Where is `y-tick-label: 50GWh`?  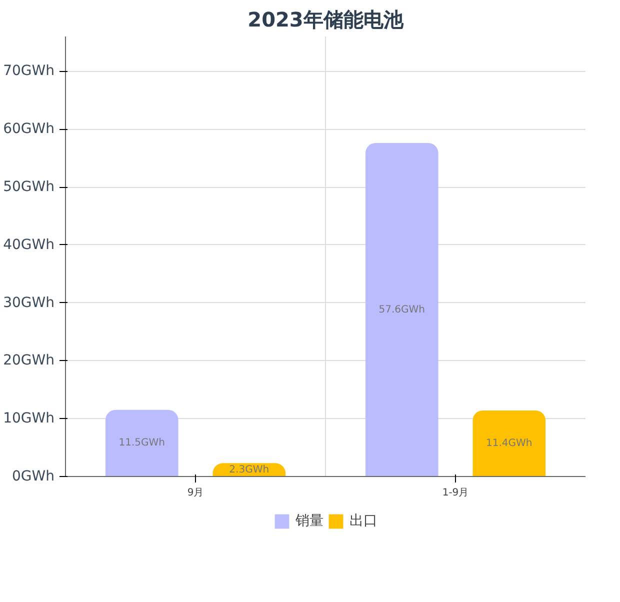 y-tick-label: 50GWh is located at coordinates (29, 187).